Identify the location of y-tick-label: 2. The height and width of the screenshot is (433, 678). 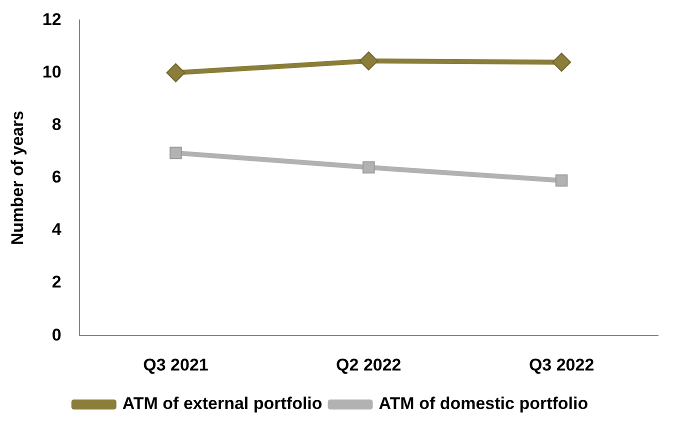
(57, 282).